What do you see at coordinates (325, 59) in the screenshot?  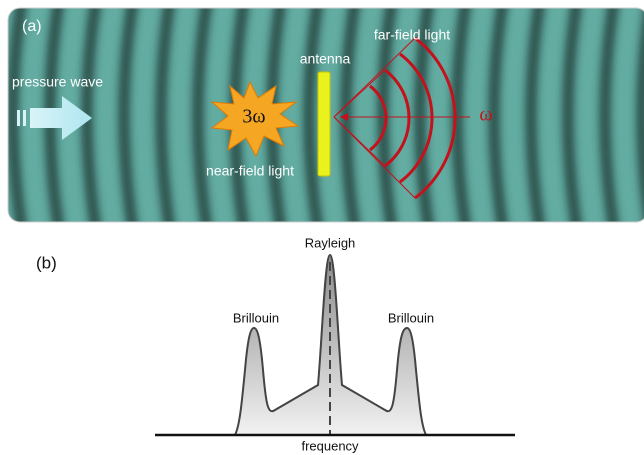 I see `antenna-label: antenna` at bounding box center [325, 59].